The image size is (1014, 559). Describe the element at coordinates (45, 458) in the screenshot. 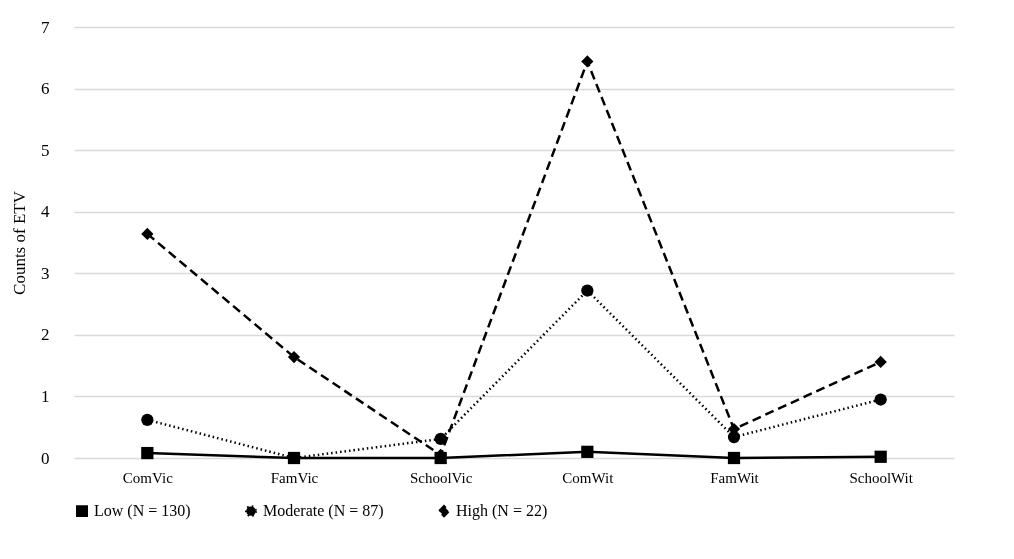

I see `y-tick-label: 0` at that location.